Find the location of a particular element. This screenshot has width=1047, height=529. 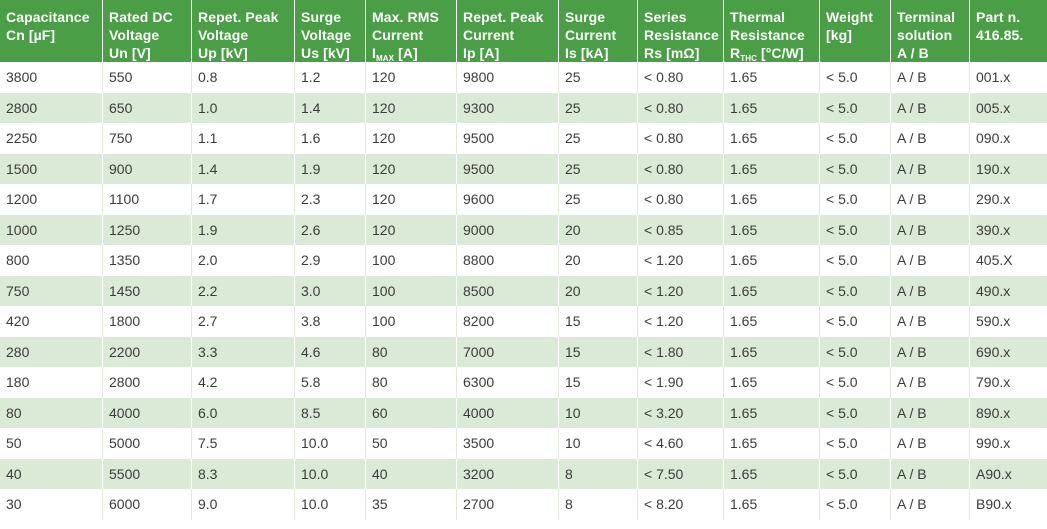

weight-header: Weight [kg] is located at coordinates (855, 31).